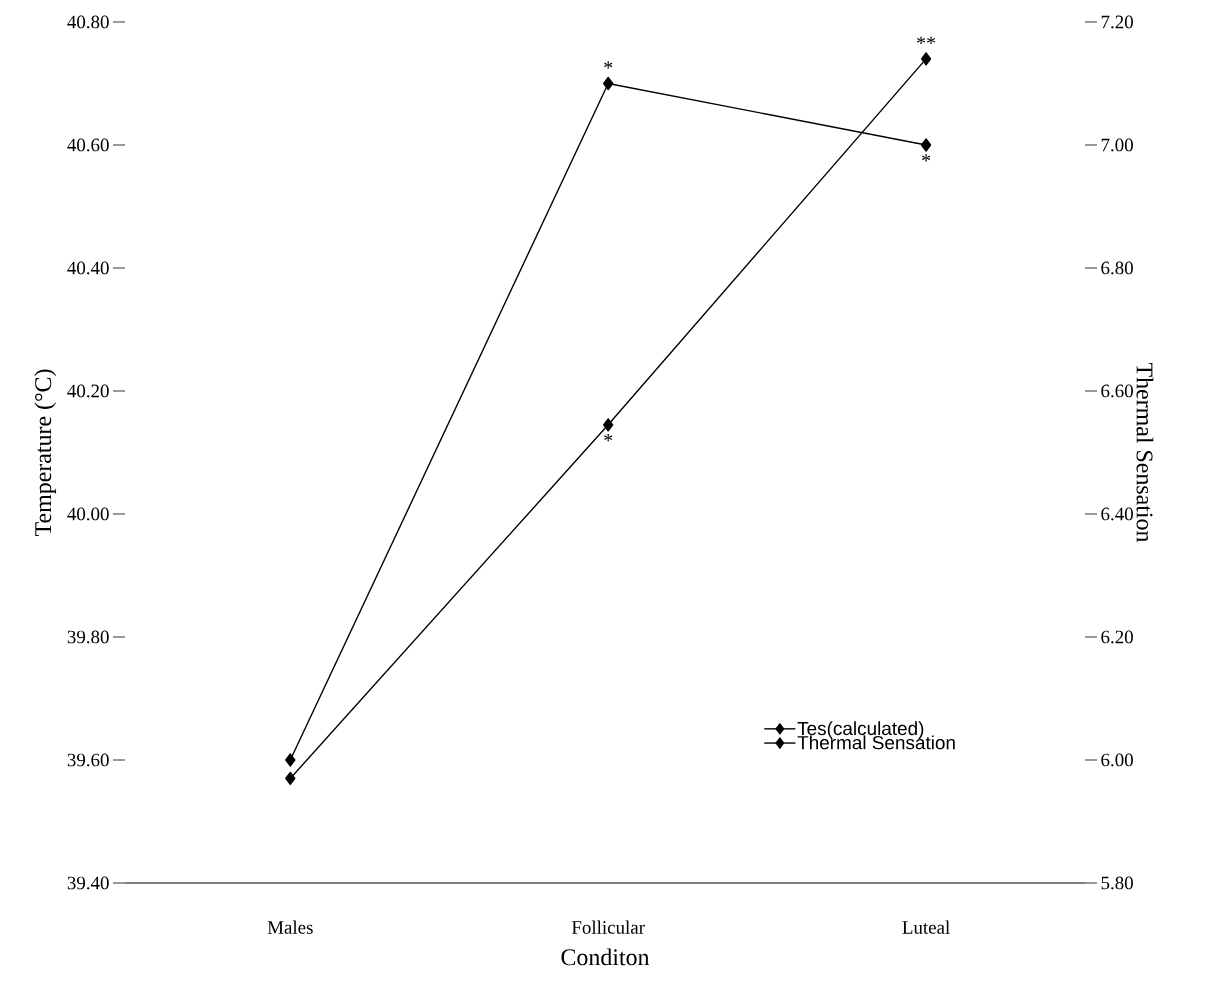 This screenshot has width=1219, height=985. I want to click on y-tick-label: 39.60, so click(88, 760).